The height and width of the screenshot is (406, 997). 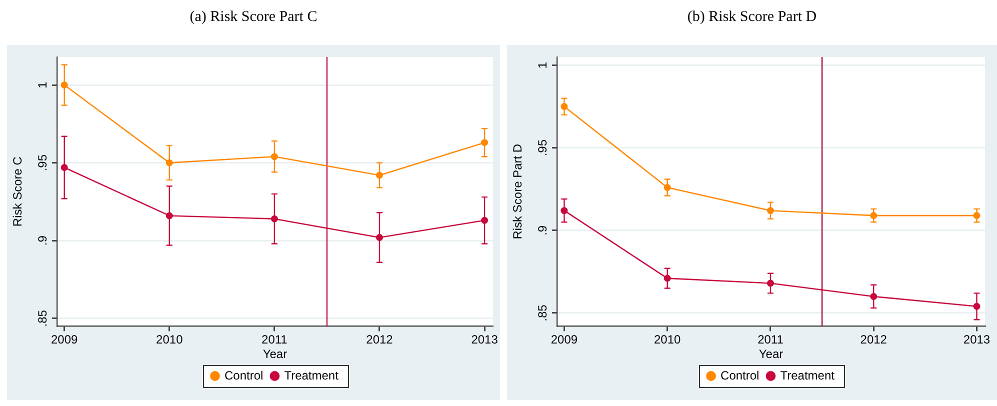 What do you see at coordinates (17, 191) in the screenshot?
I see `y-axis-title: Risk Score C` at bounding box center [17, 191].